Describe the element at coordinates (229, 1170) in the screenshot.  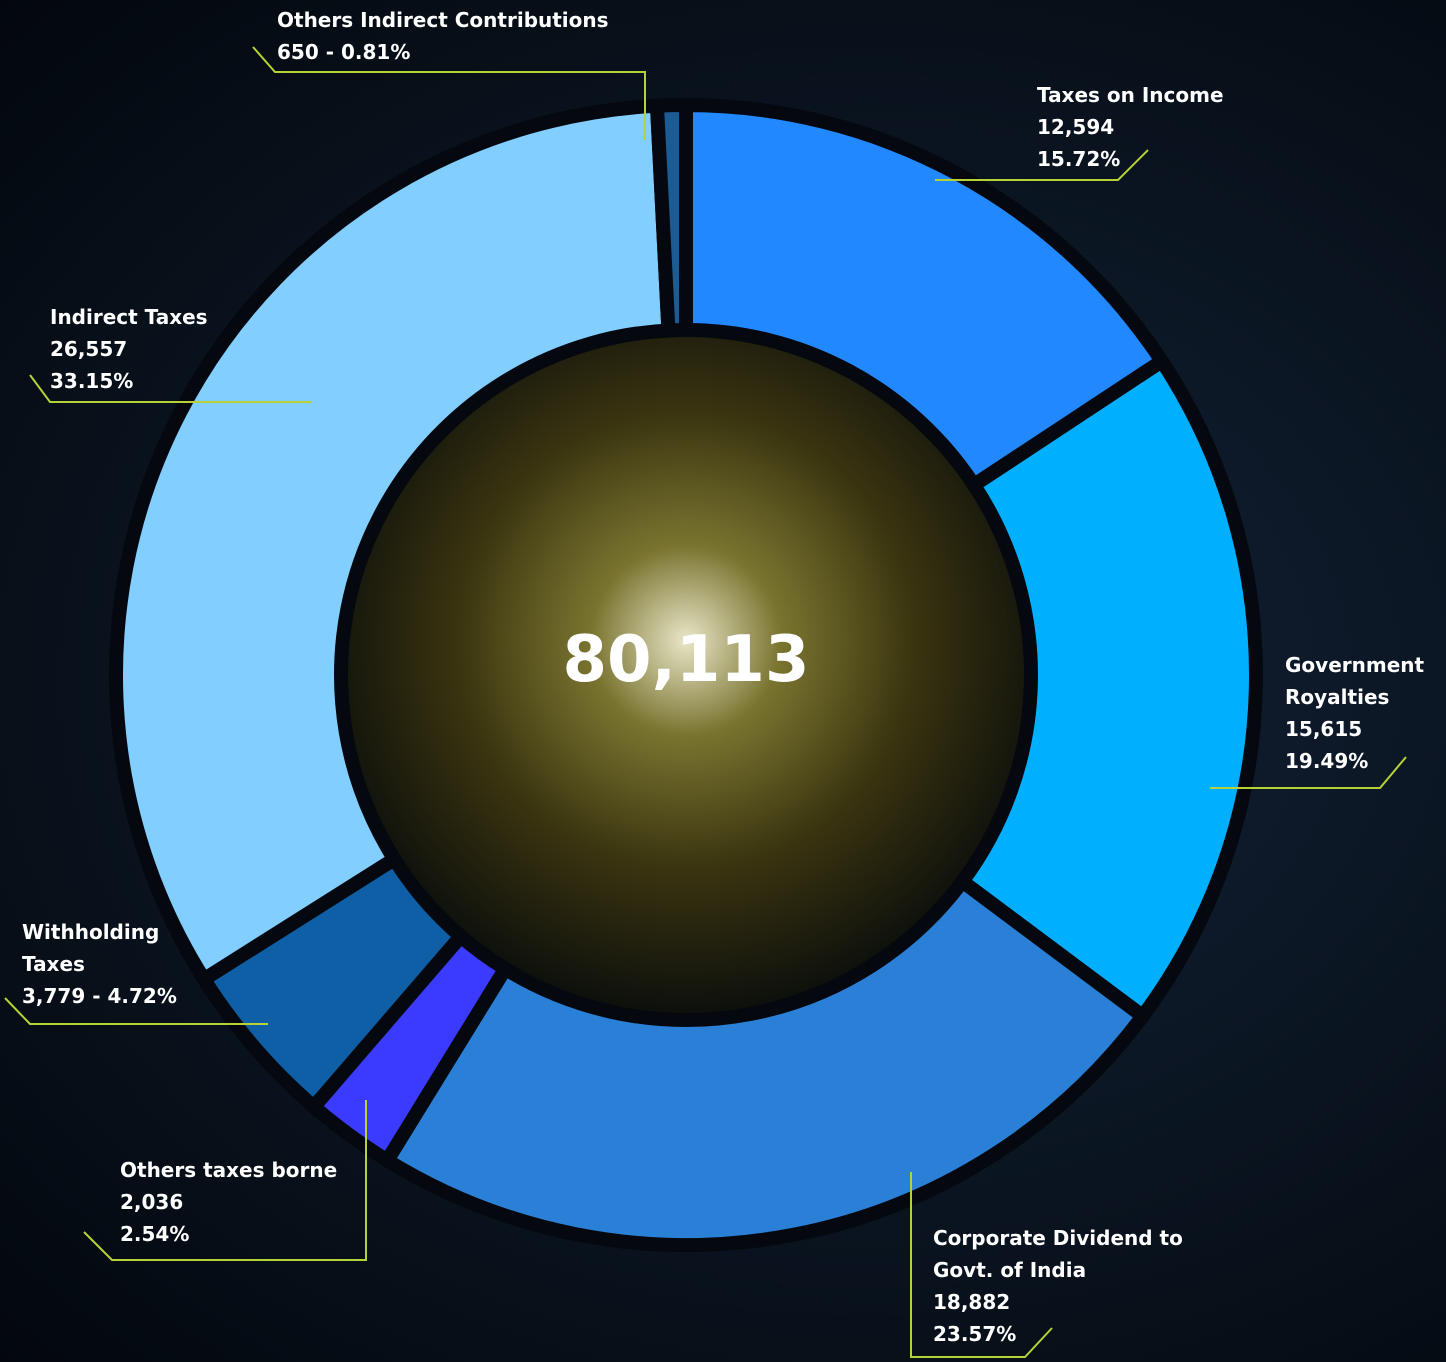
I see `category-name: Others taxes borne` at that location.